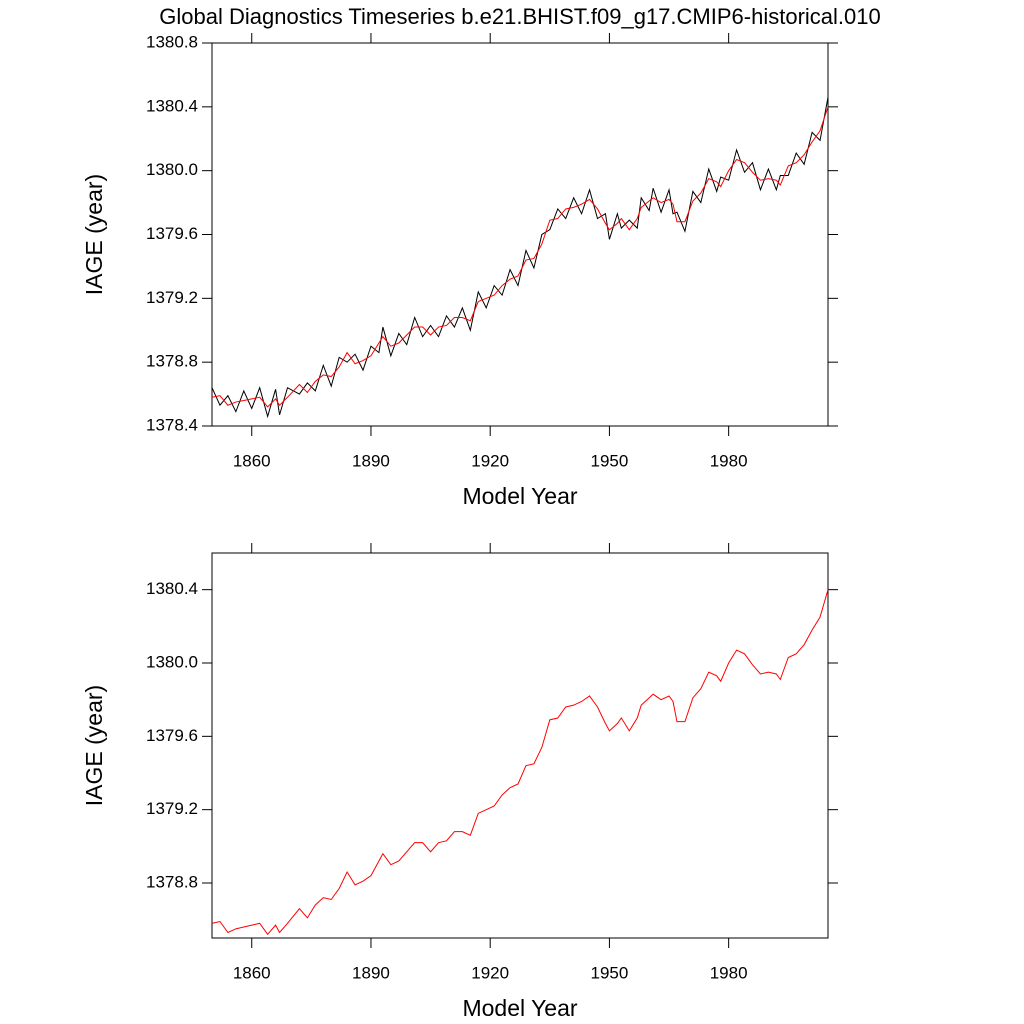 The height and width of the screenshot is (1024, 1024). Describe the element at coordinates (172, 41) in the screenshot. I see `y-tick-label: 1380.8` at that location.